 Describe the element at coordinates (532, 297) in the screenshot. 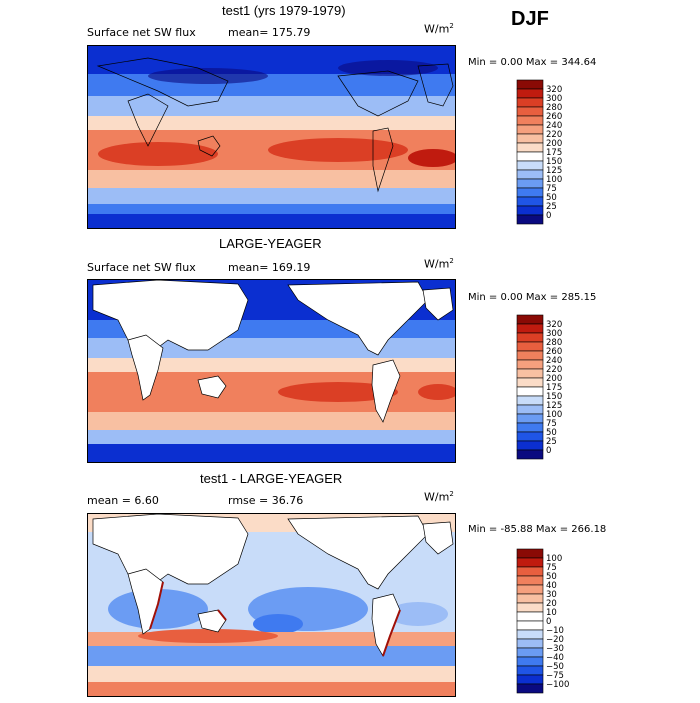

I see `panel2-minmax: Min = 0.00 Max = 285.15` at that location.